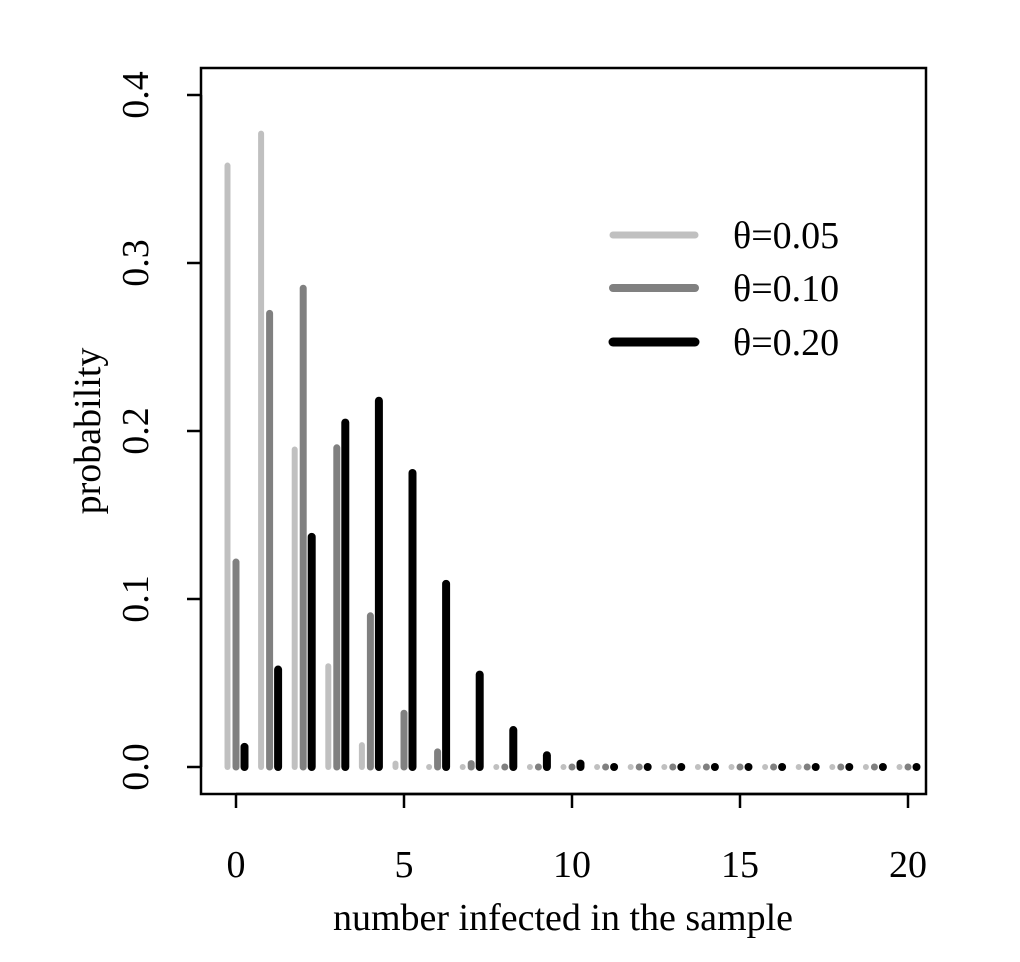 The width and height of the screenshot is (1020, 962). I want to click on legend-label-series1: θ=0.05, so click(786, 236).